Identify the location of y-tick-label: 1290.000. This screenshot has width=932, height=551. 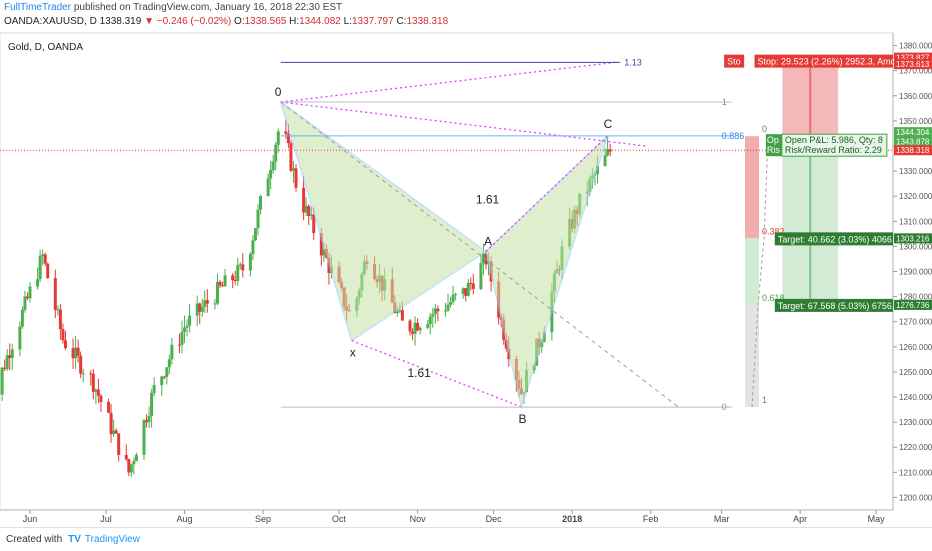
(915, 272).